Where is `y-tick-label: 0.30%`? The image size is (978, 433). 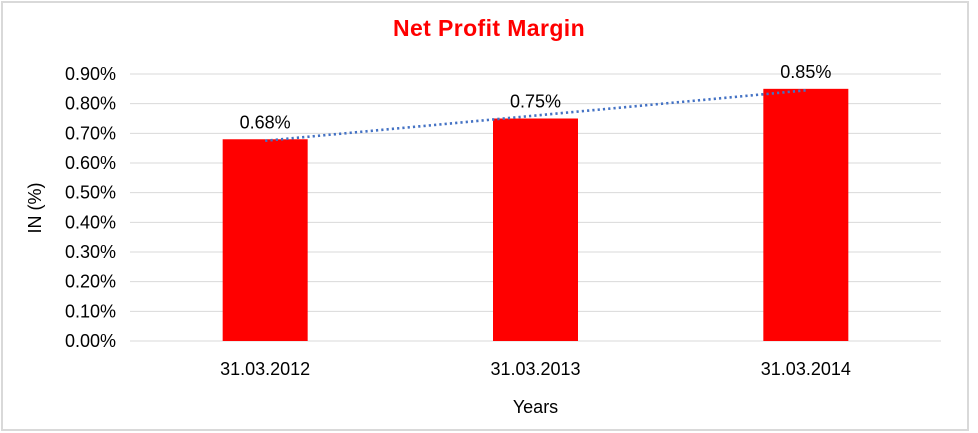 y-tick-label: 0.30% is located at coordinates (90, 252).